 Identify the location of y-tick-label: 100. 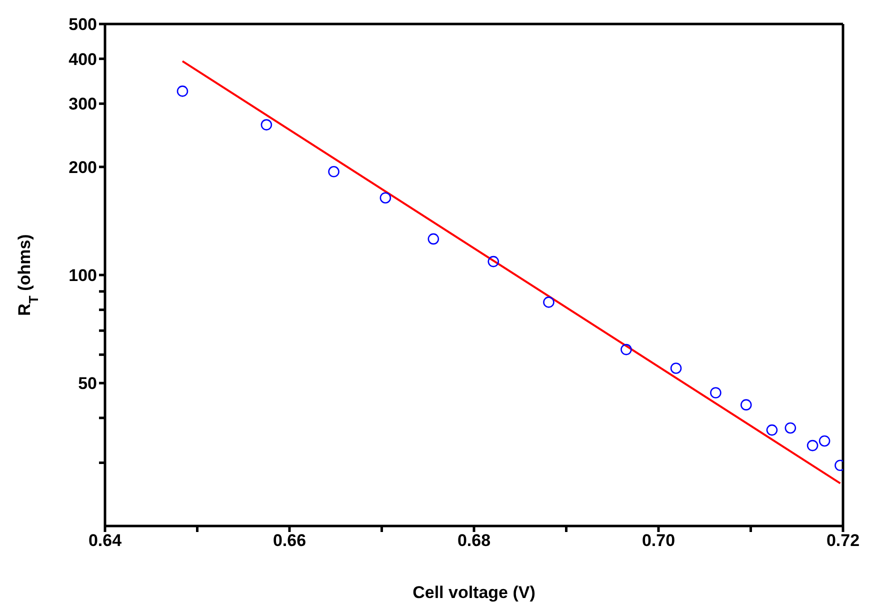
(82, 276).